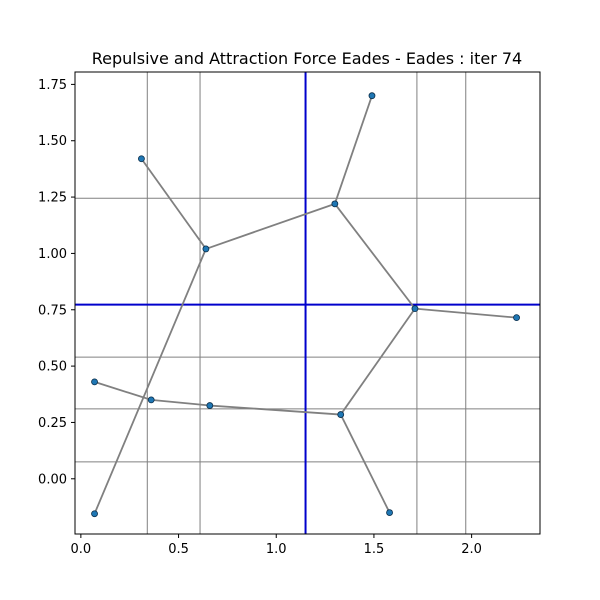 This screenshot has height=600, width=600. What do you see at coordinates (52, 423) in the screenshot?
I see `y-tick-label-1: 0.25` at bounding box center [52, 423].